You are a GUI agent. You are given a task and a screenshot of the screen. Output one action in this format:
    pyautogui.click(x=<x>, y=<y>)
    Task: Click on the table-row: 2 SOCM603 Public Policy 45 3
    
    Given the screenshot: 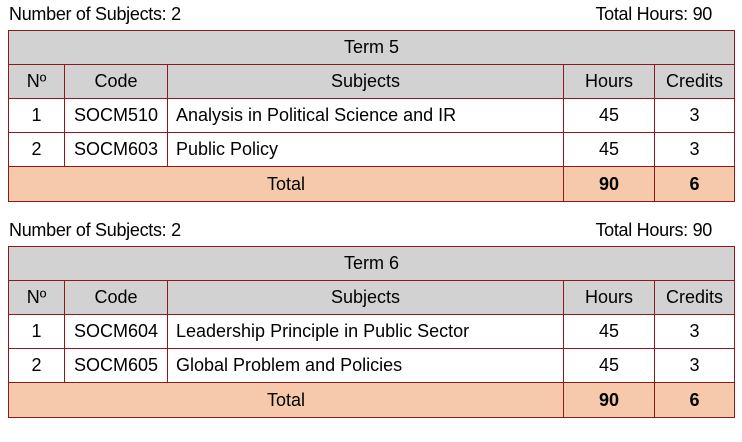 What is the action you would take?
    pyautogui.click(x=371, y=149)
    